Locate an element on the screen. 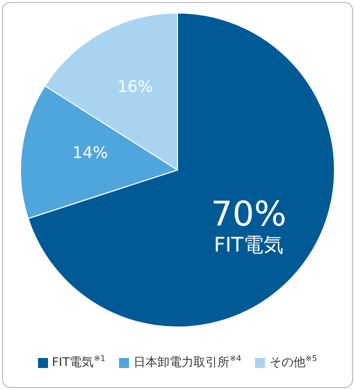 Image resolution: width=355 pixels, height=390 pixels. legend-label: 日本卸電力取引所$^{※4}$ is located at coordinates (187, 362).